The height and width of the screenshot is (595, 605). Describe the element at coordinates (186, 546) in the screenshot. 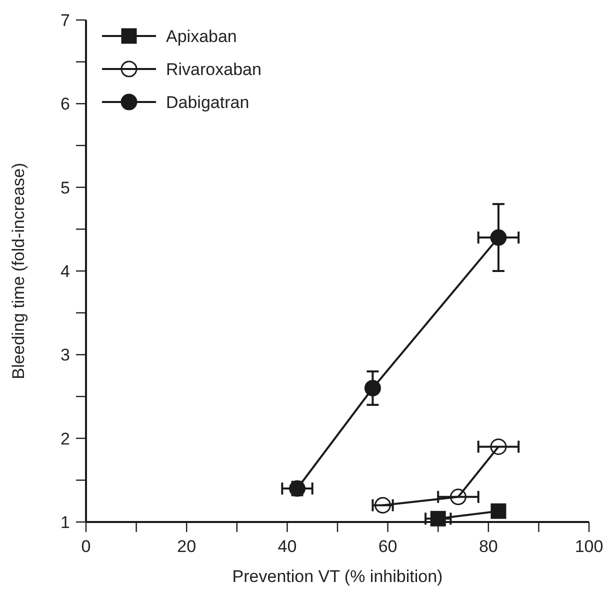

I see `x-tick-label: 20` at that location.